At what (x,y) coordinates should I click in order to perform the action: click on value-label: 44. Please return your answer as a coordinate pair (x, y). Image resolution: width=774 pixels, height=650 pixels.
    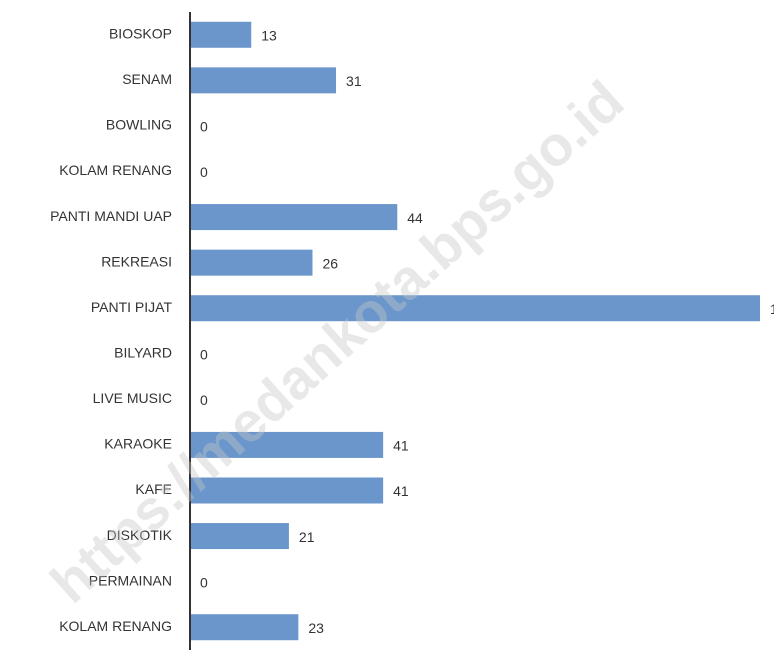
    Looking at the image, I should click on (415, 218).